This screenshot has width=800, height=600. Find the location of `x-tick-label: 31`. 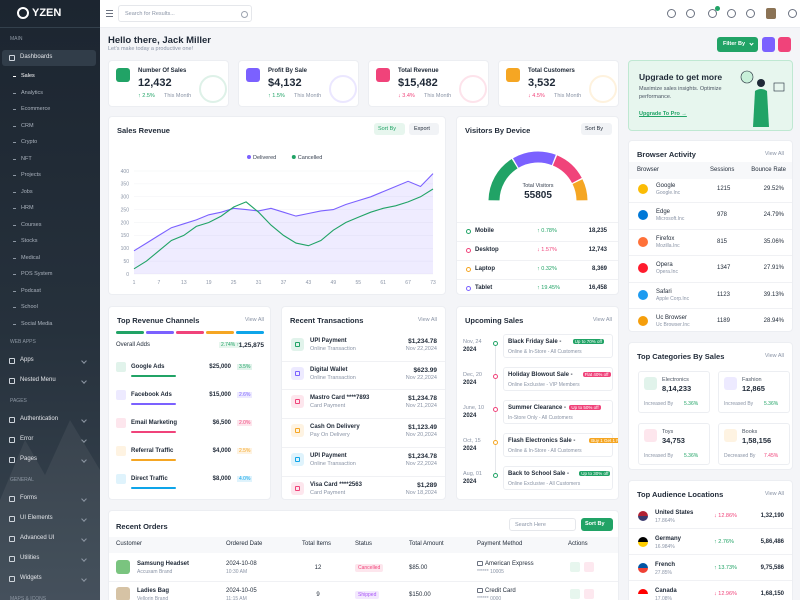

x-tick-label: 31 is located at coordinates (259, 283).